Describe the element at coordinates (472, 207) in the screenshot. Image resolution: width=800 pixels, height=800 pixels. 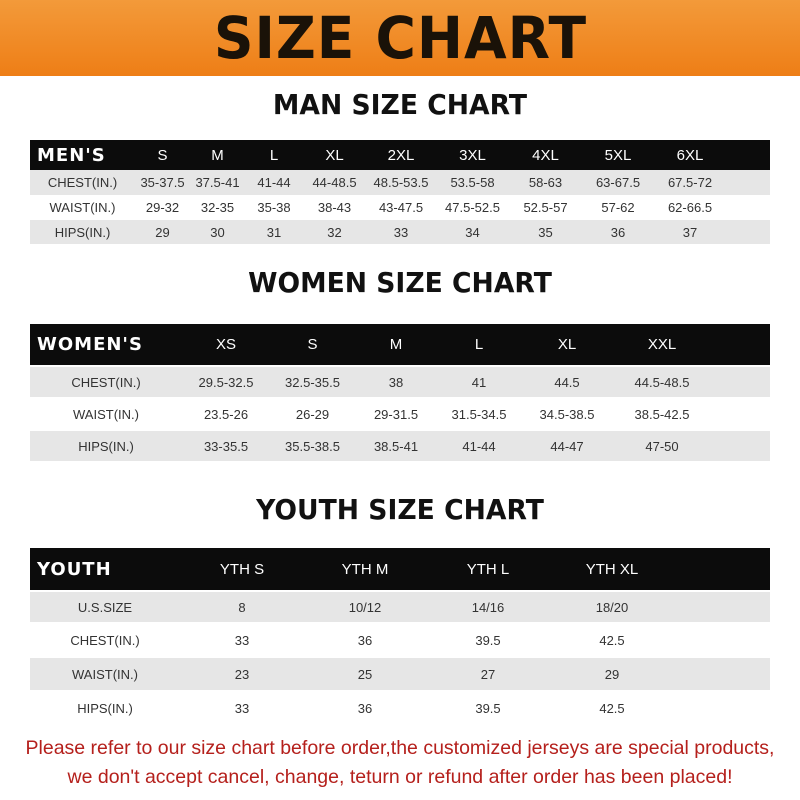
I see `size-value: 47.5-52.5` at that location.